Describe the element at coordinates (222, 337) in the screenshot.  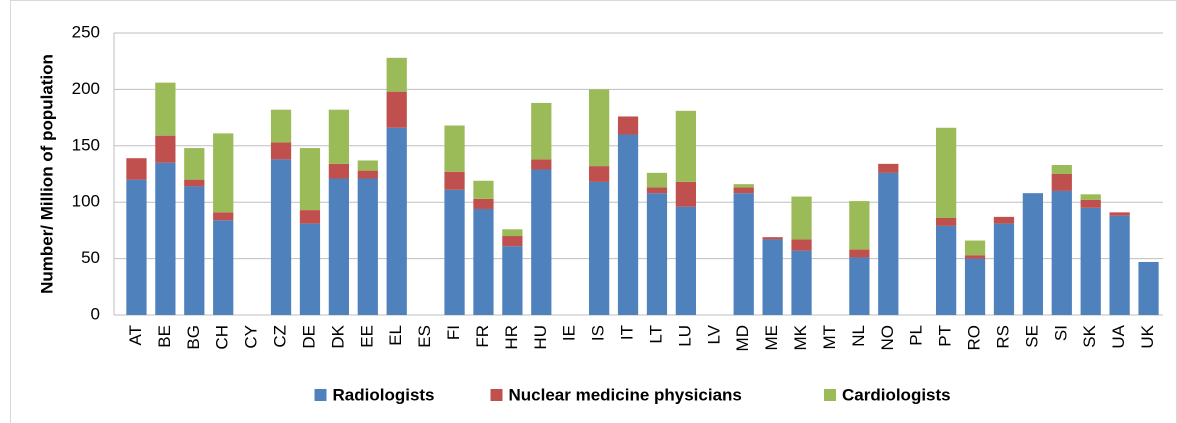
I see `x-tick-label: CH` at that location.